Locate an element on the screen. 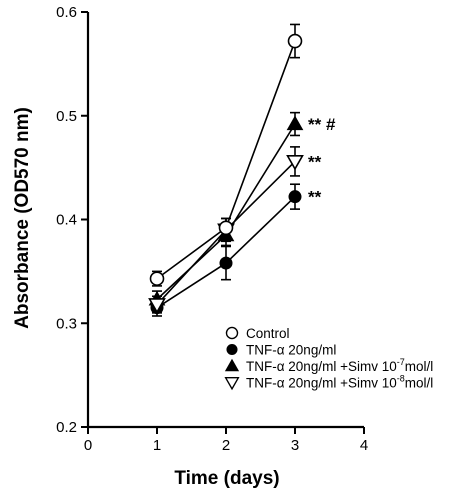 This screenshot has width=474, height=498. legend-label-text: Control is located at coordinates (268, 333).